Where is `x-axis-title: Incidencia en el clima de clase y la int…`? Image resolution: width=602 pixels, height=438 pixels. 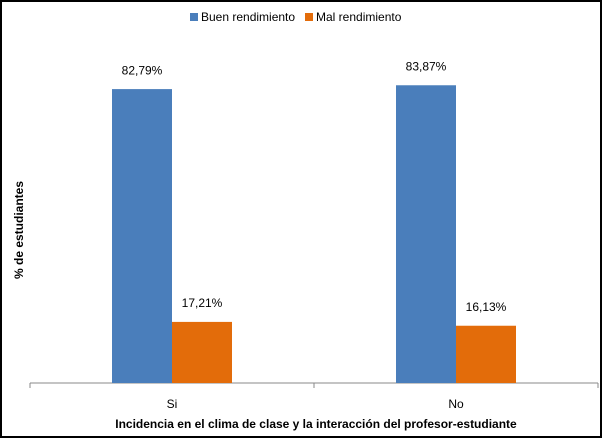
x-axis-title: Incidencia en el clima de clase y la int… is located at coordinates (316, 424).